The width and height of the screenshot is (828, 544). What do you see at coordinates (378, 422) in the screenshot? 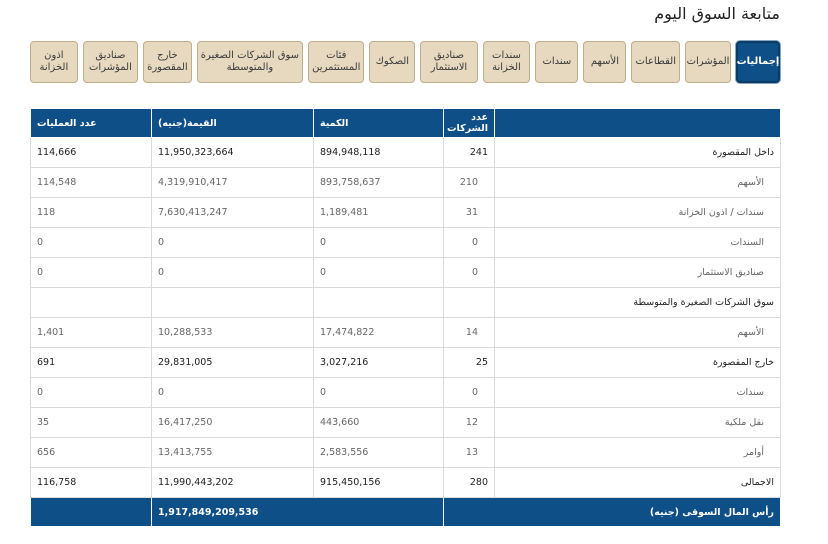
I see `cell-quantity: 443,660` at bounding box center [378, 422].